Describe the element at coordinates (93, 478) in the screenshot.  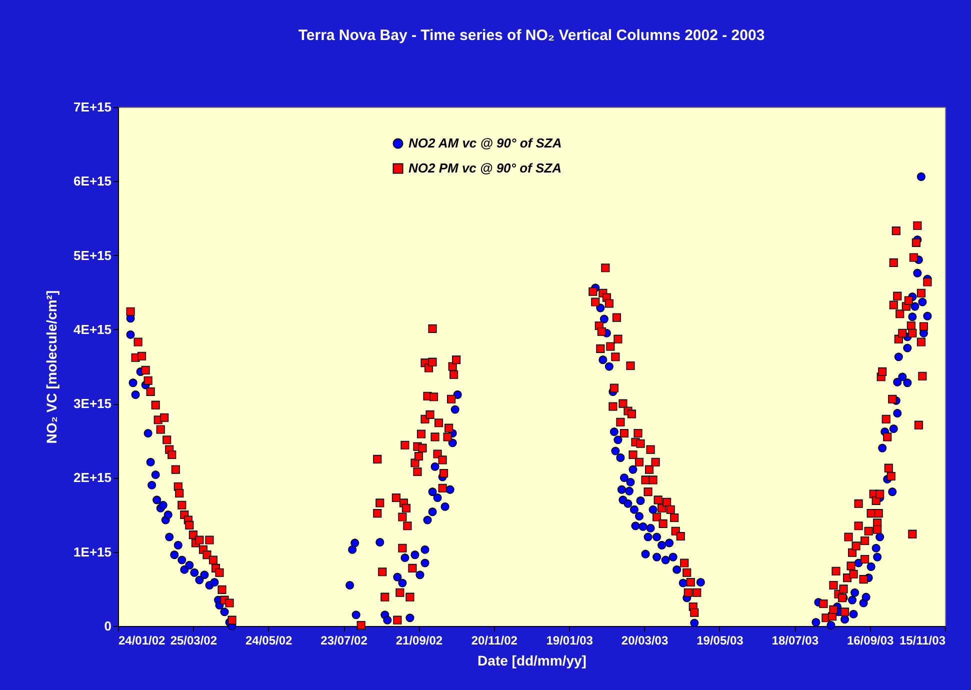
I see `y-tick-label: 2E+15` at that location.